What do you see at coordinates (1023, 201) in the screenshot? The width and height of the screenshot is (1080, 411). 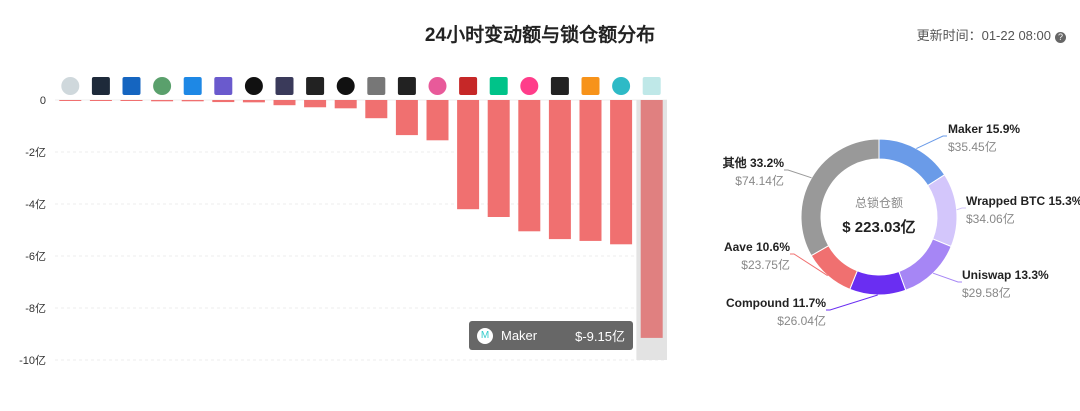 I see `slice-label: Wrapped BTC 15.3%` at bounding box center [1023, 201].